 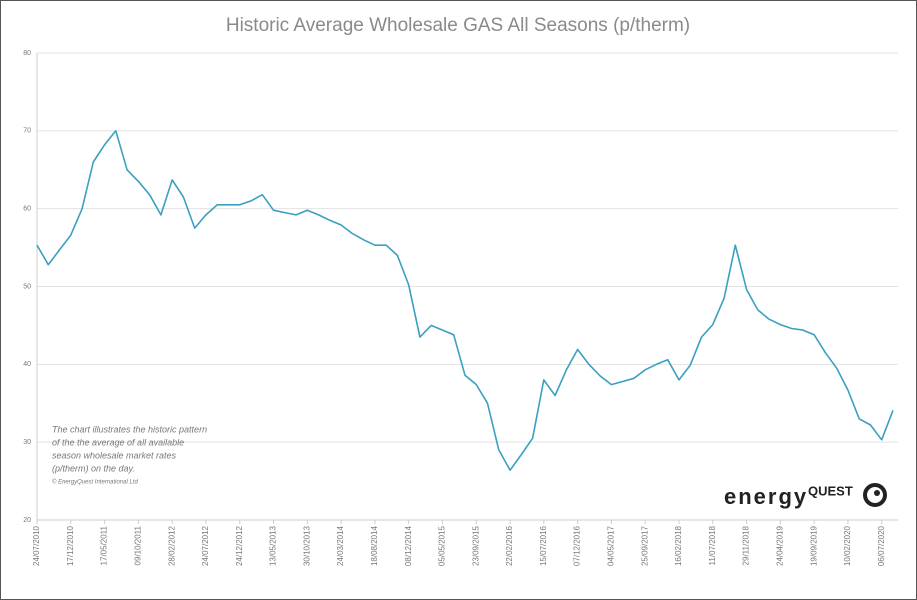 What do you see at coordinates (27, 364) in the screenshot?
I see `y-tick-label: 40` at bounding box center [27, 364].